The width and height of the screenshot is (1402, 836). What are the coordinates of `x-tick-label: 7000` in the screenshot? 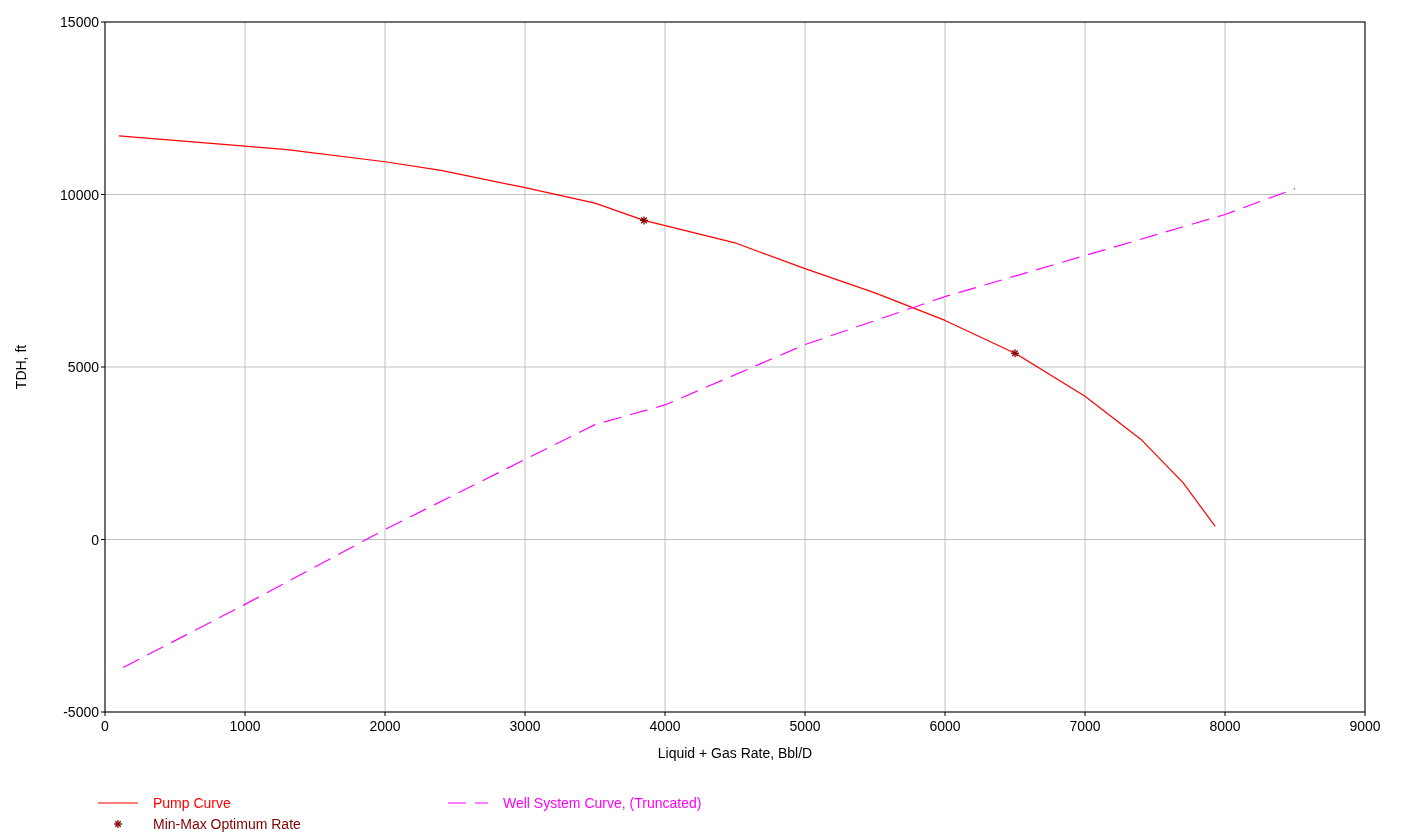 It's located at (1085, 726).